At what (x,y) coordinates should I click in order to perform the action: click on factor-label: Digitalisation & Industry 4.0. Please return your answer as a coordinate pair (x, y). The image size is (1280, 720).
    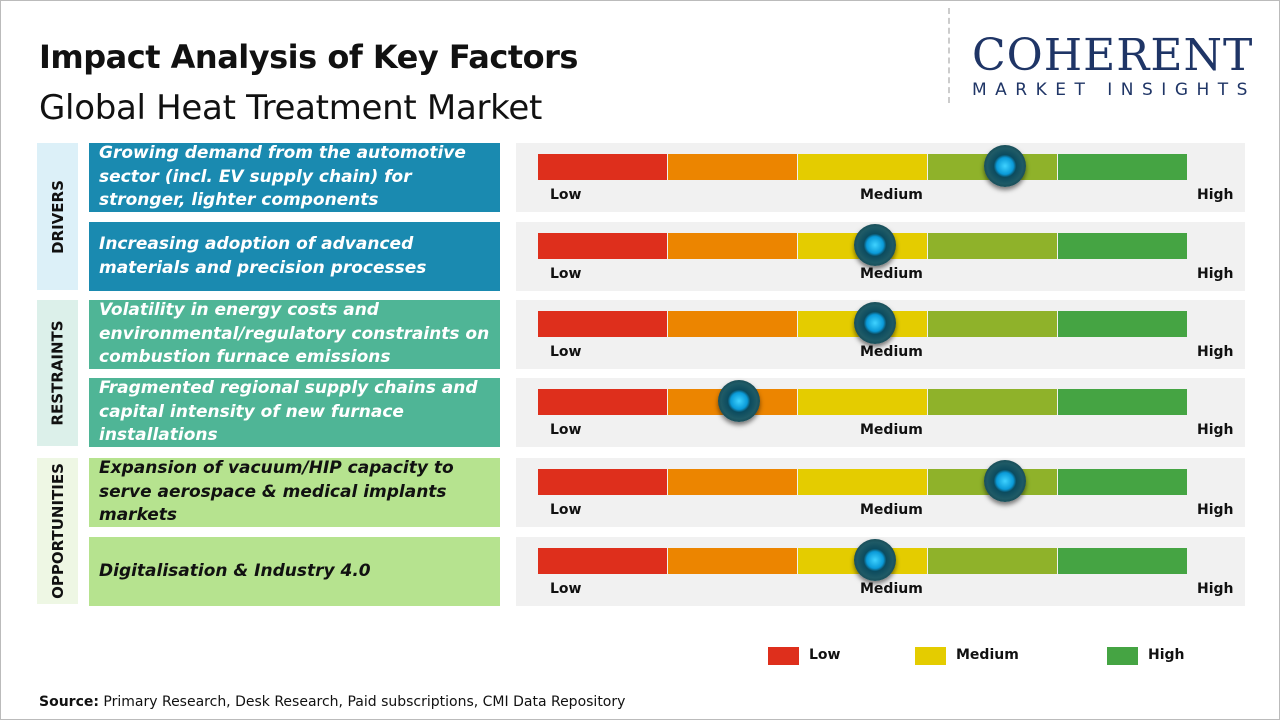
    Looking at the image, I should click on (294, 571).